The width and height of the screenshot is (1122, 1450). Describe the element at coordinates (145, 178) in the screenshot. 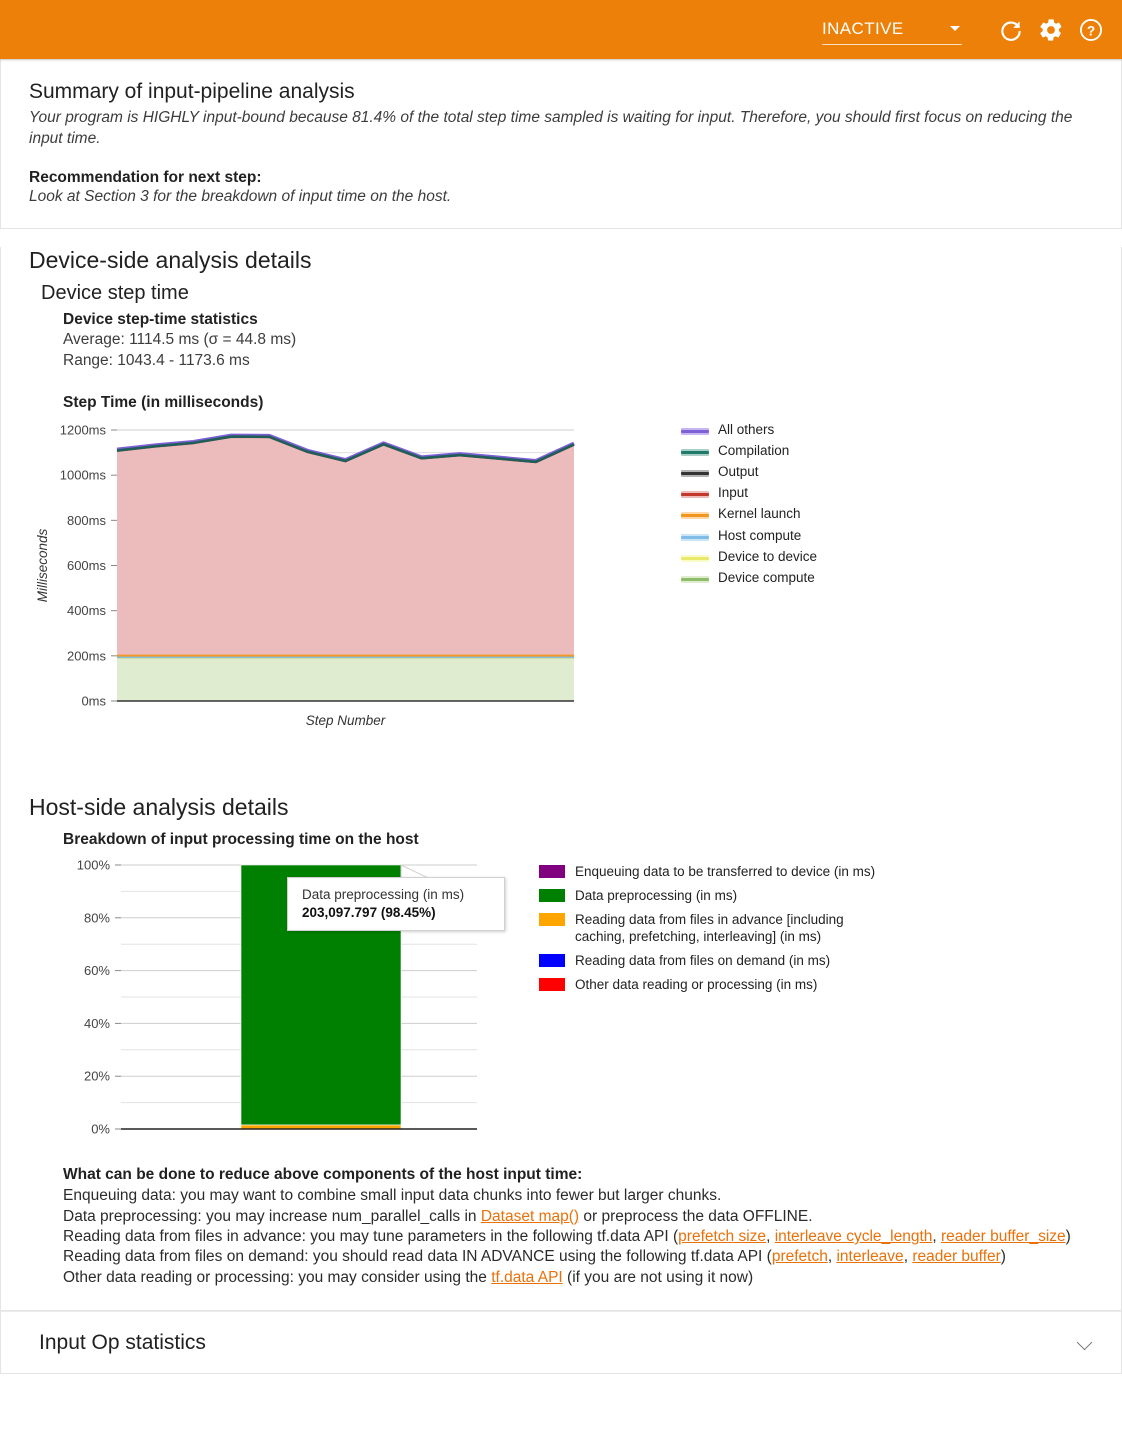

I see `recommendation-label: Recommendation for next step:` at that location.